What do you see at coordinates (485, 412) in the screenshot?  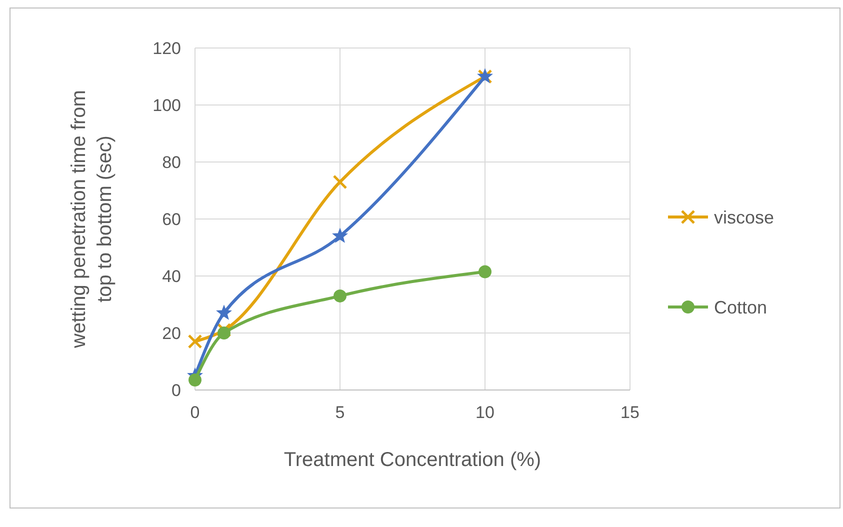 I see `x-tick-label: 10` at bounding box center [485, 412].